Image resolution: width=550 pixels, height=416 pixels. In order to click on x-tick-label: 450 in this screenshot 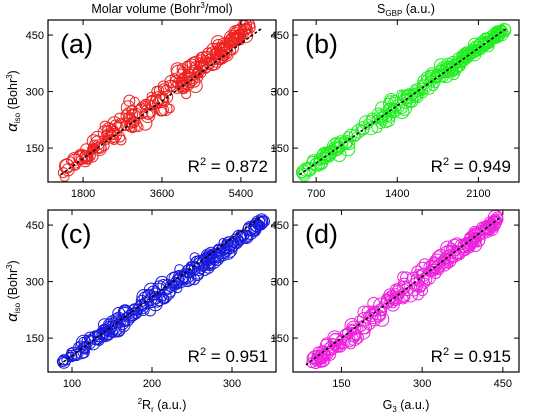, I will do `click(503, 384)`.